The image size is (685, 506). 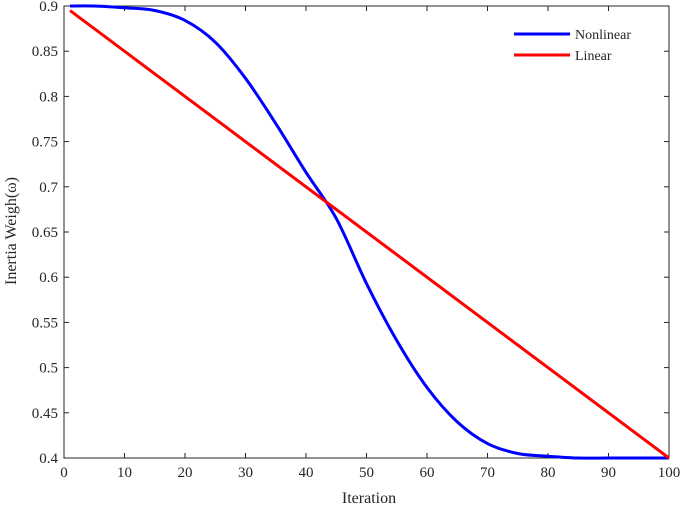 I want to click on y-tick-label: 0.9, so click(x=48, y=7).